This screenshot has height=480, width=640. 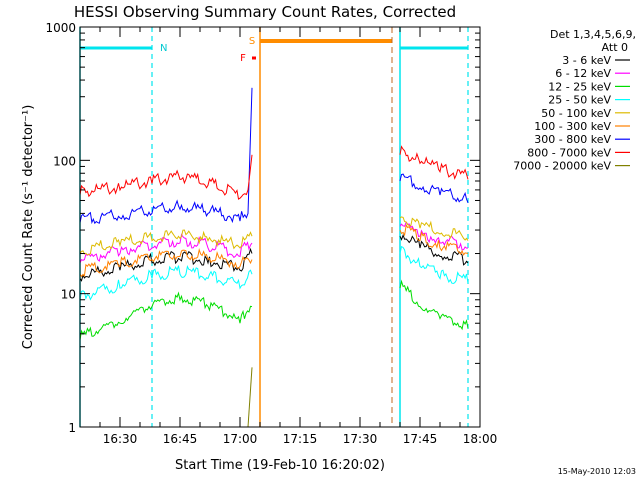 What do you see at coordinates (576, 113) in the screenshot?
I see `legend-label: 50 - 100 keV` at bounding box center [576, 113].